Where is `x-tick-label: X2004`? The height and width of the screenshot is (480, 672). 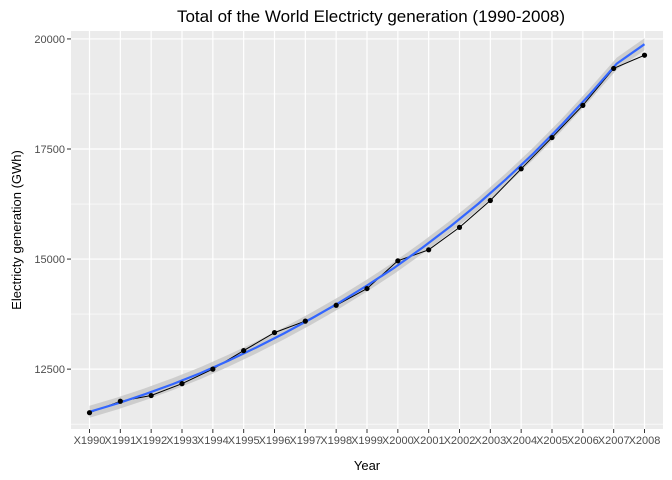
x-tick-label: X2004 is located at coordinates (521, 441).